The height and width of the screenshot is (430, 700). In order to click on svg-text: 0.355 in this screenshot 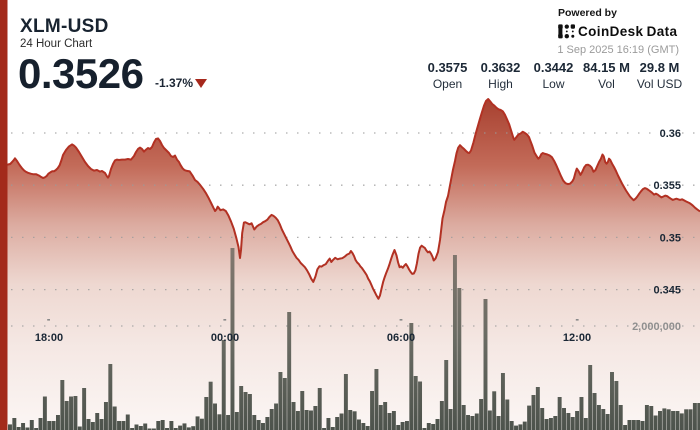, I will do `click(667, 186)`.